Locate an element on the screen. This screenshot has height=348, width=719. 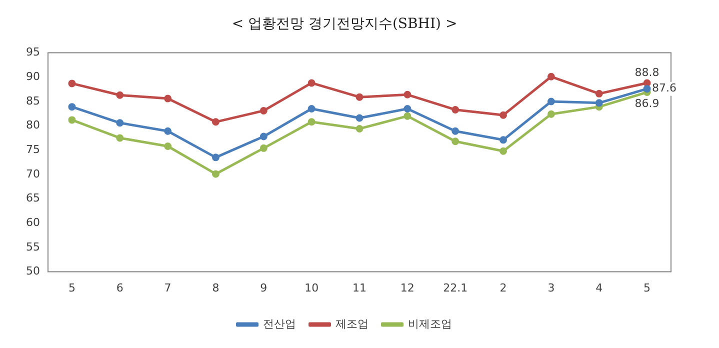
chart-title: < 업황전망 경기전망지수(SBHI) > is located at coordinates (345, 24).